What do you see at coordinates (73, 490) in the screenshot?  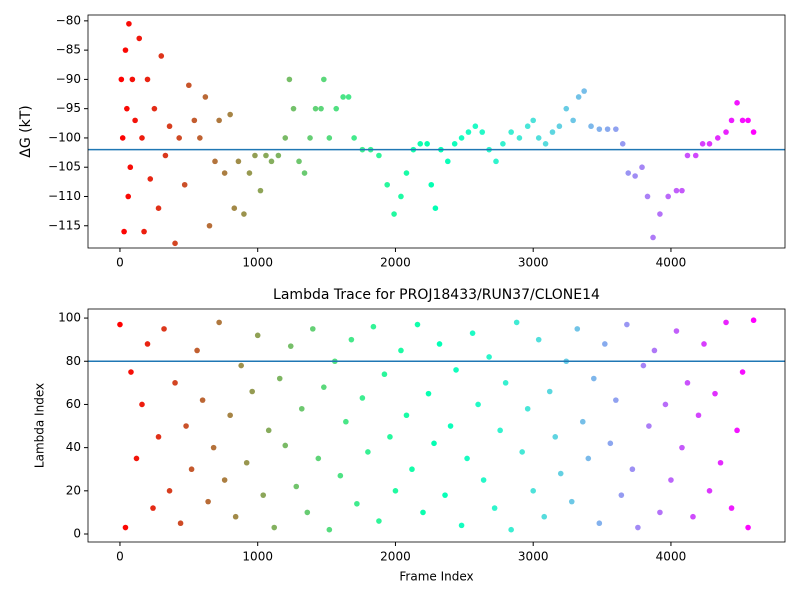 I see `y-tick-label: 20` at bounding box center [73, 490].